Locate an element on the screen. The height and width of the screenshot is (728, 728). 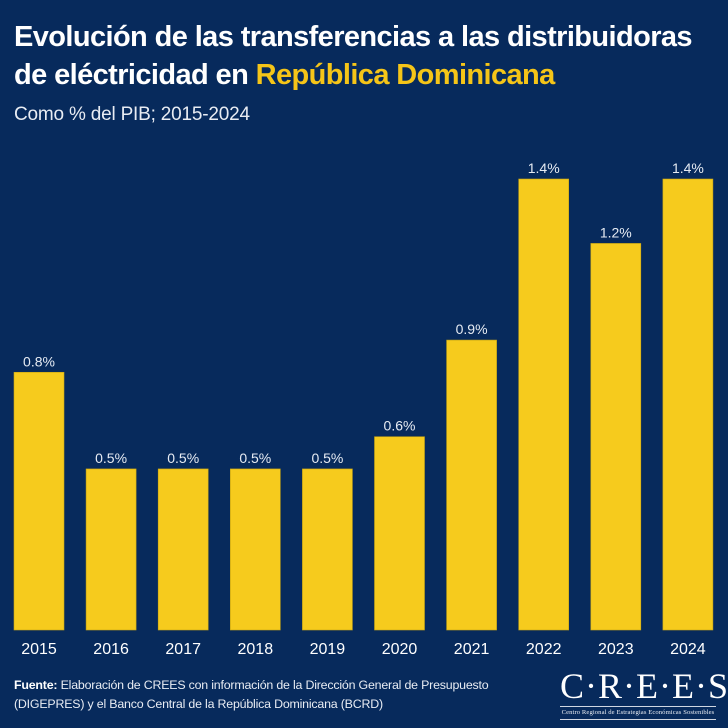
logo-divider-bottom is located at coordinates (638, 719).